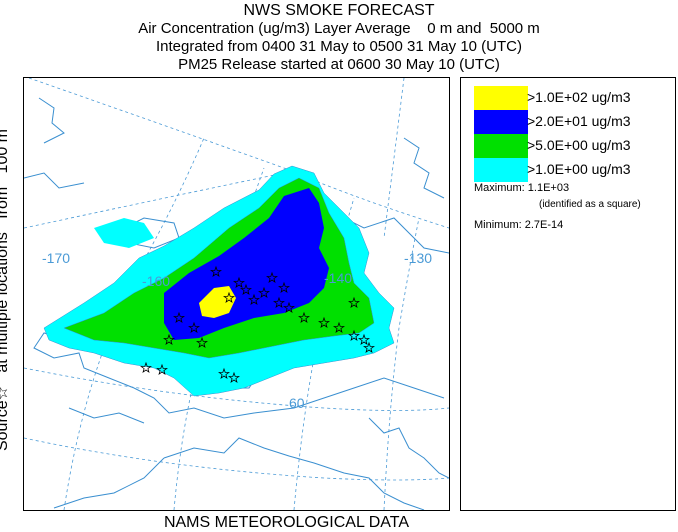 The height and width of the screenshot is (532, 678). I want to click on legend-label: >5.0E+00 ug/m3, so click(579, 145).